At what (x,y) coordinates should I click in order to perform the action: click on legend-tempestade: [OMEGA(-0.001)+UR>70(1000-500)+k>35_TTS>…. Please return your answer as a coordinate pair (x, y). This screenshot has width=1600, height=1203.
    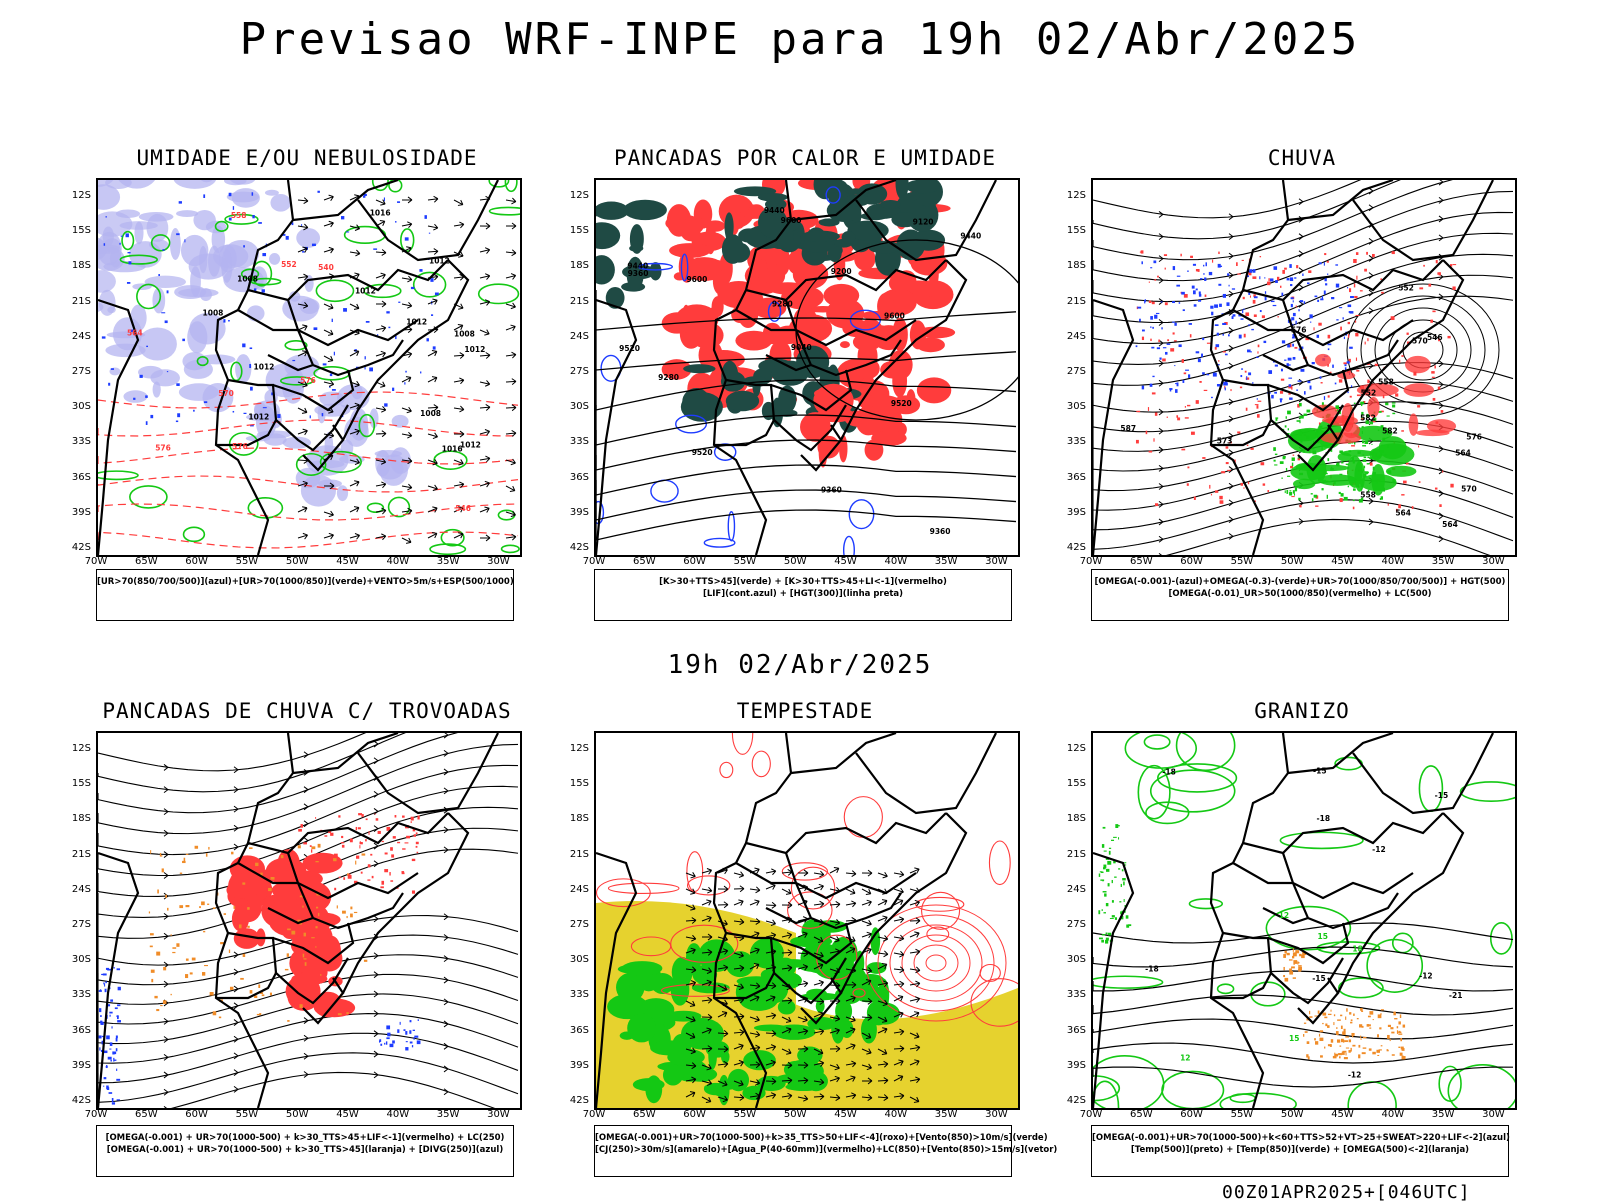
    Looking at the image, I should click on (825, 1151).